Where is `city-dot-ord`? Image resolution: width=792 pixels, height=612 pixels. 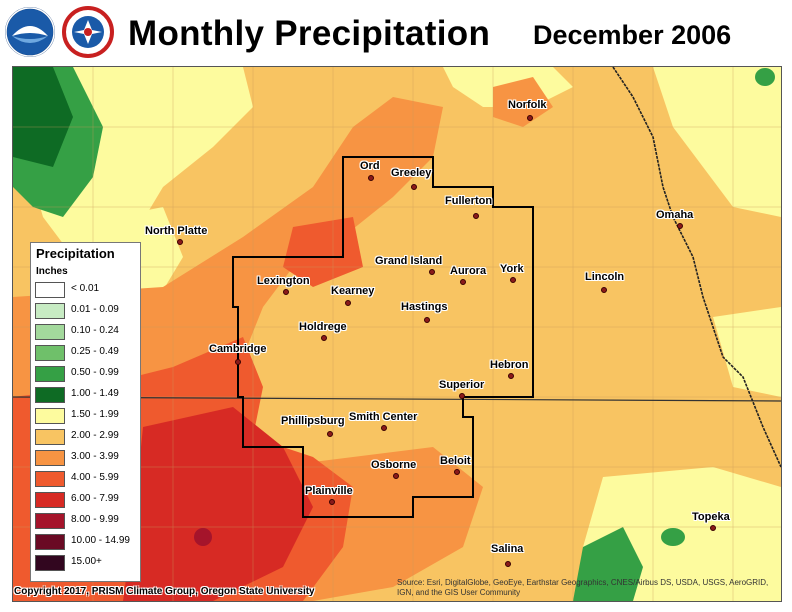 city-dot-ord is located at coordinates (371, 178).